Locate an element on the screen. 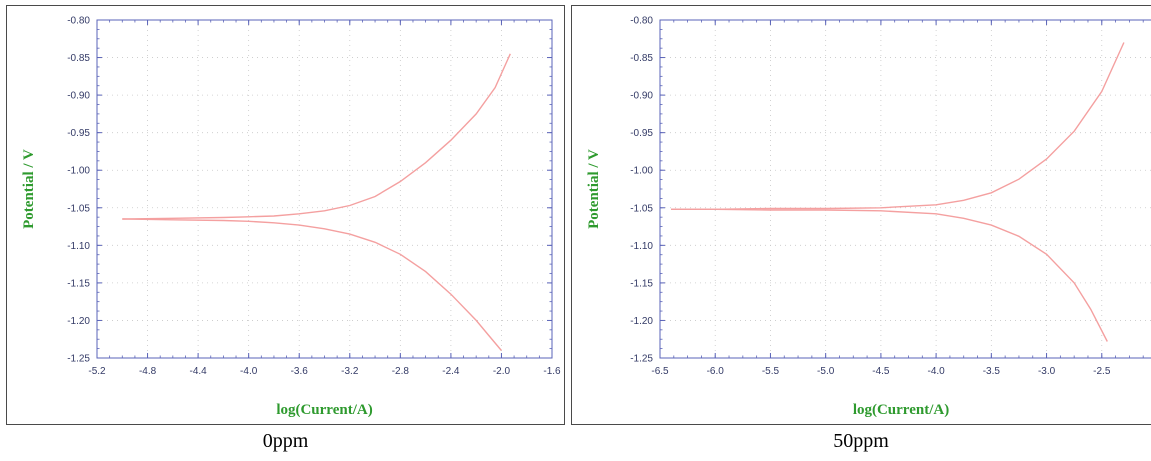 Image resolution: width=1151 pixels, height=461 pixels. x-tick-label: -2.8 is located at coordinates (401, 371).